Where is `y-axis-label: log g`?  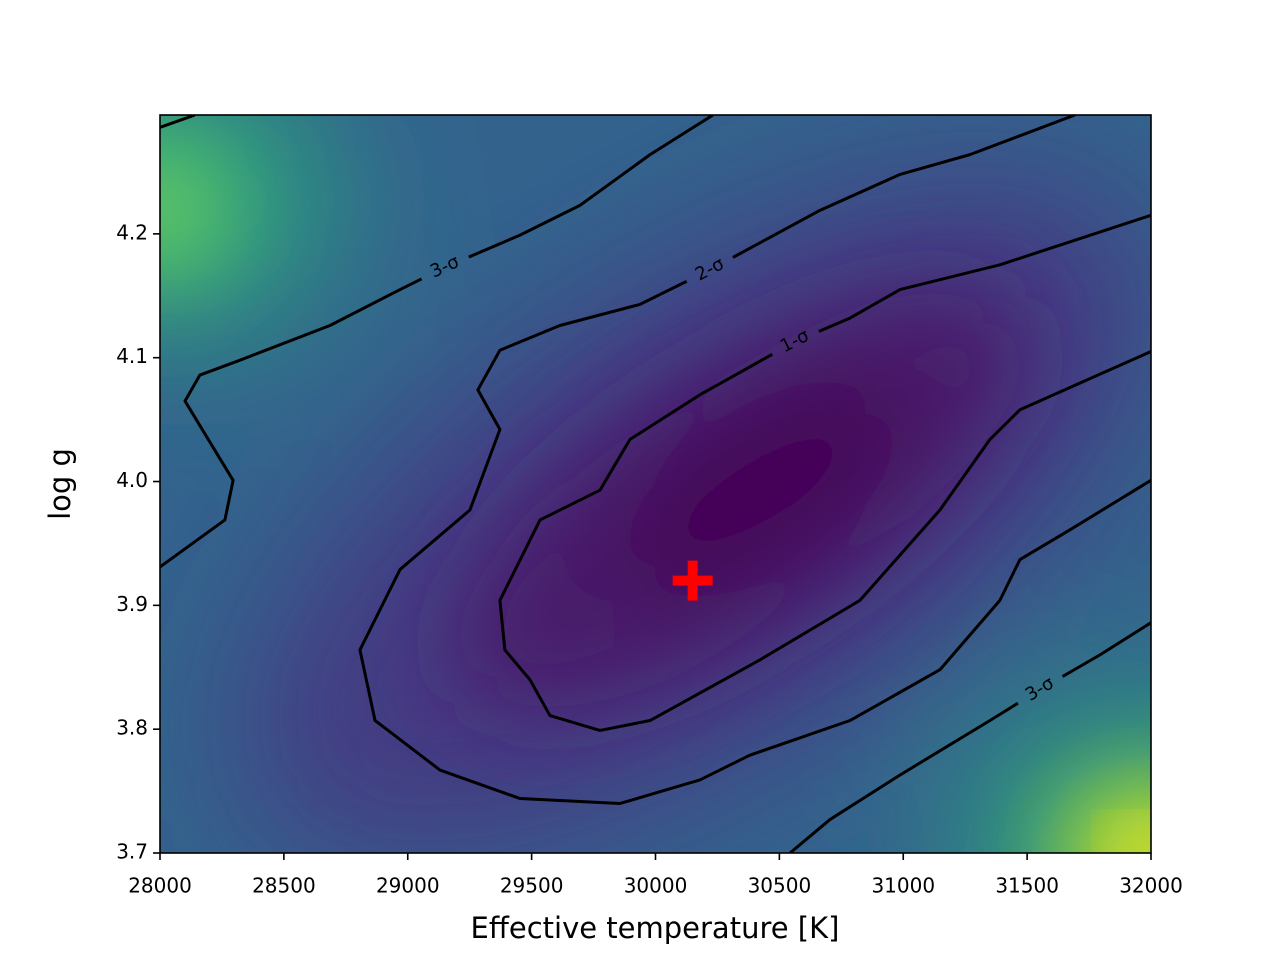
y-axis-label: log g is located at coordinates (60, 484).